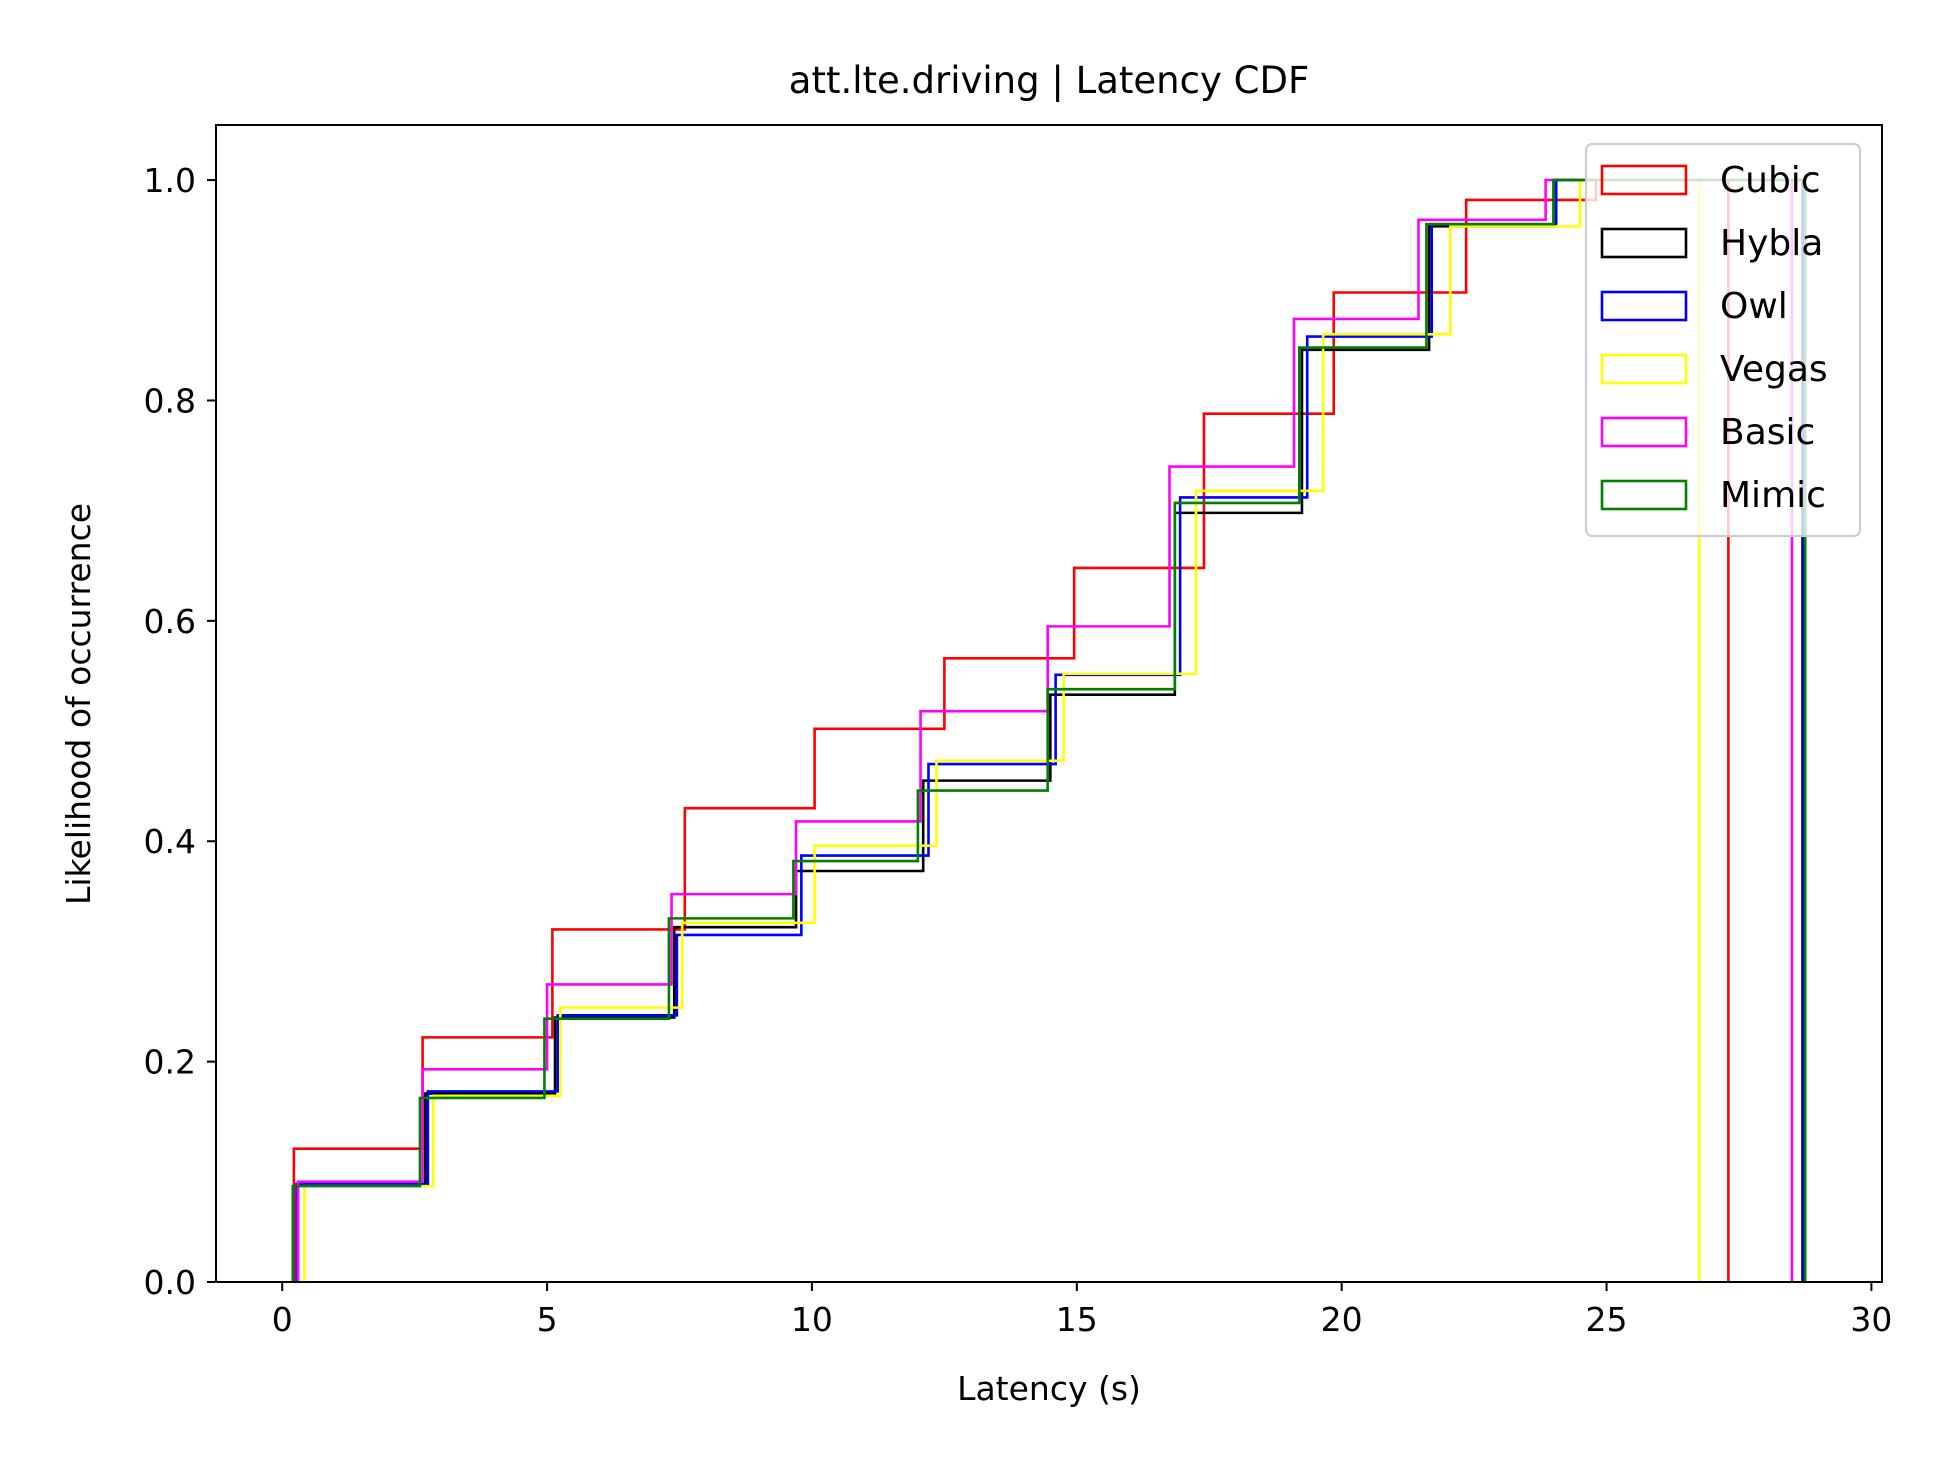  Describe the element at coordinates (1644, 243) in the screenshot. I see `legend-swatch-hybla` at that location.